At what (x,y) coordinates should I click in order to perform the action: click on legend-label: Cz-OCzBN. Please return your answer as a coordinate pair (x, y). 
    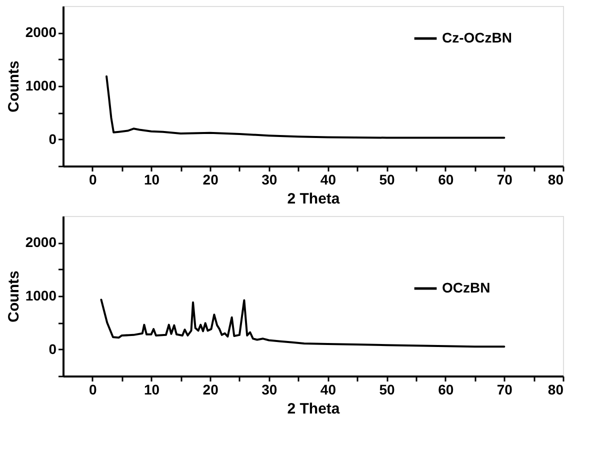
    Looking at the image, I should click on (477, 38).